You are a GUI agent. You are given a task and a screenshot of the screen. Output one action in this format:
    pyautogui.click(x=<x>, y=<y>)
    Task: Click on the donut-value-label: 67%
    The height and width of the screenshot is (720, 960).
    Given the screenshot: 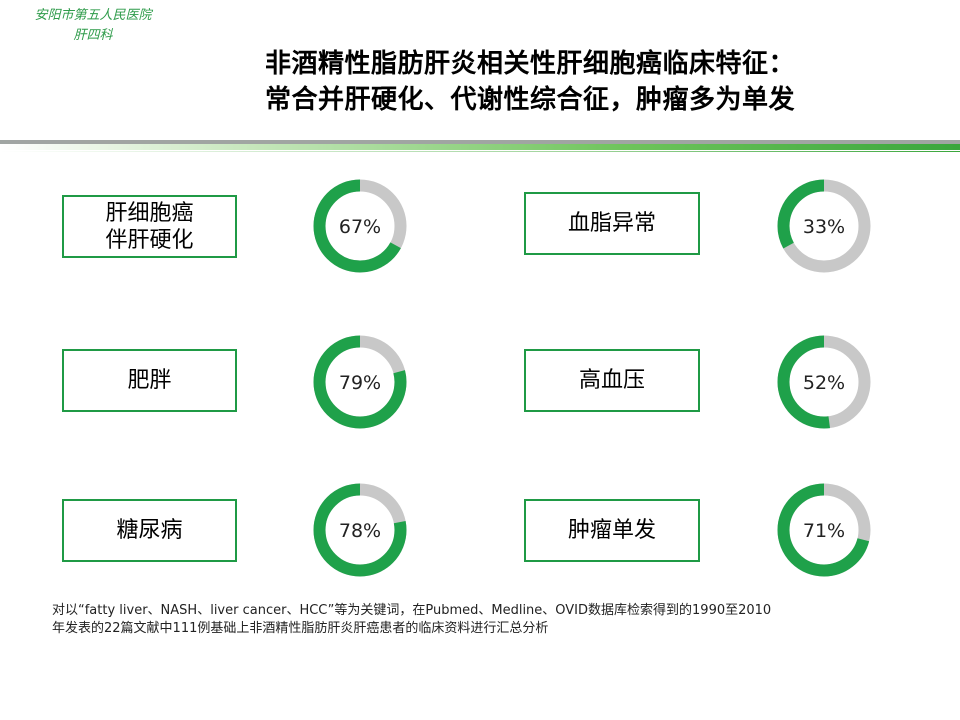 What is the action you would take?
    pyautogui.click(x=360, y=227)
    